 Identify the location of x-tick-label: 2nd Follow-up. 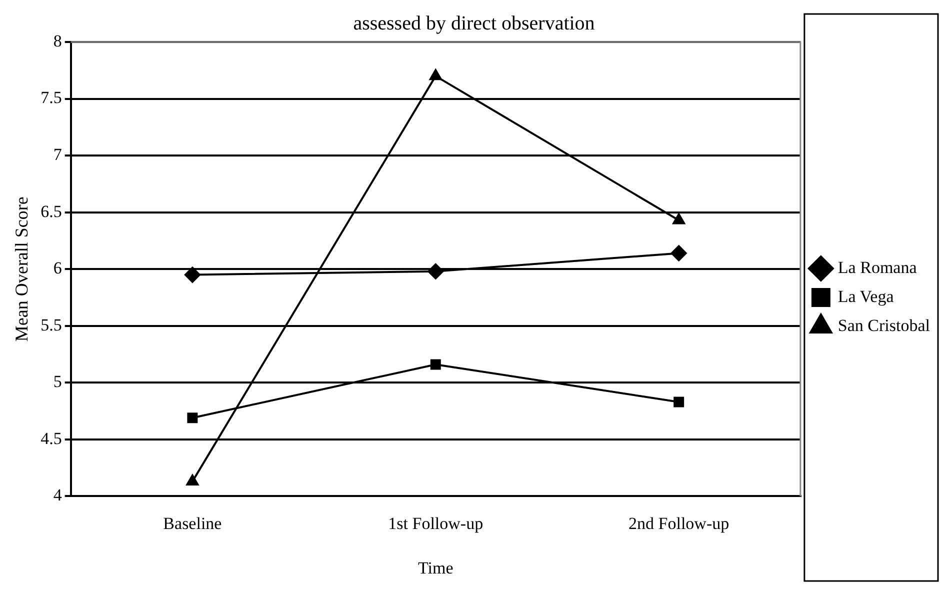
(679, 523).